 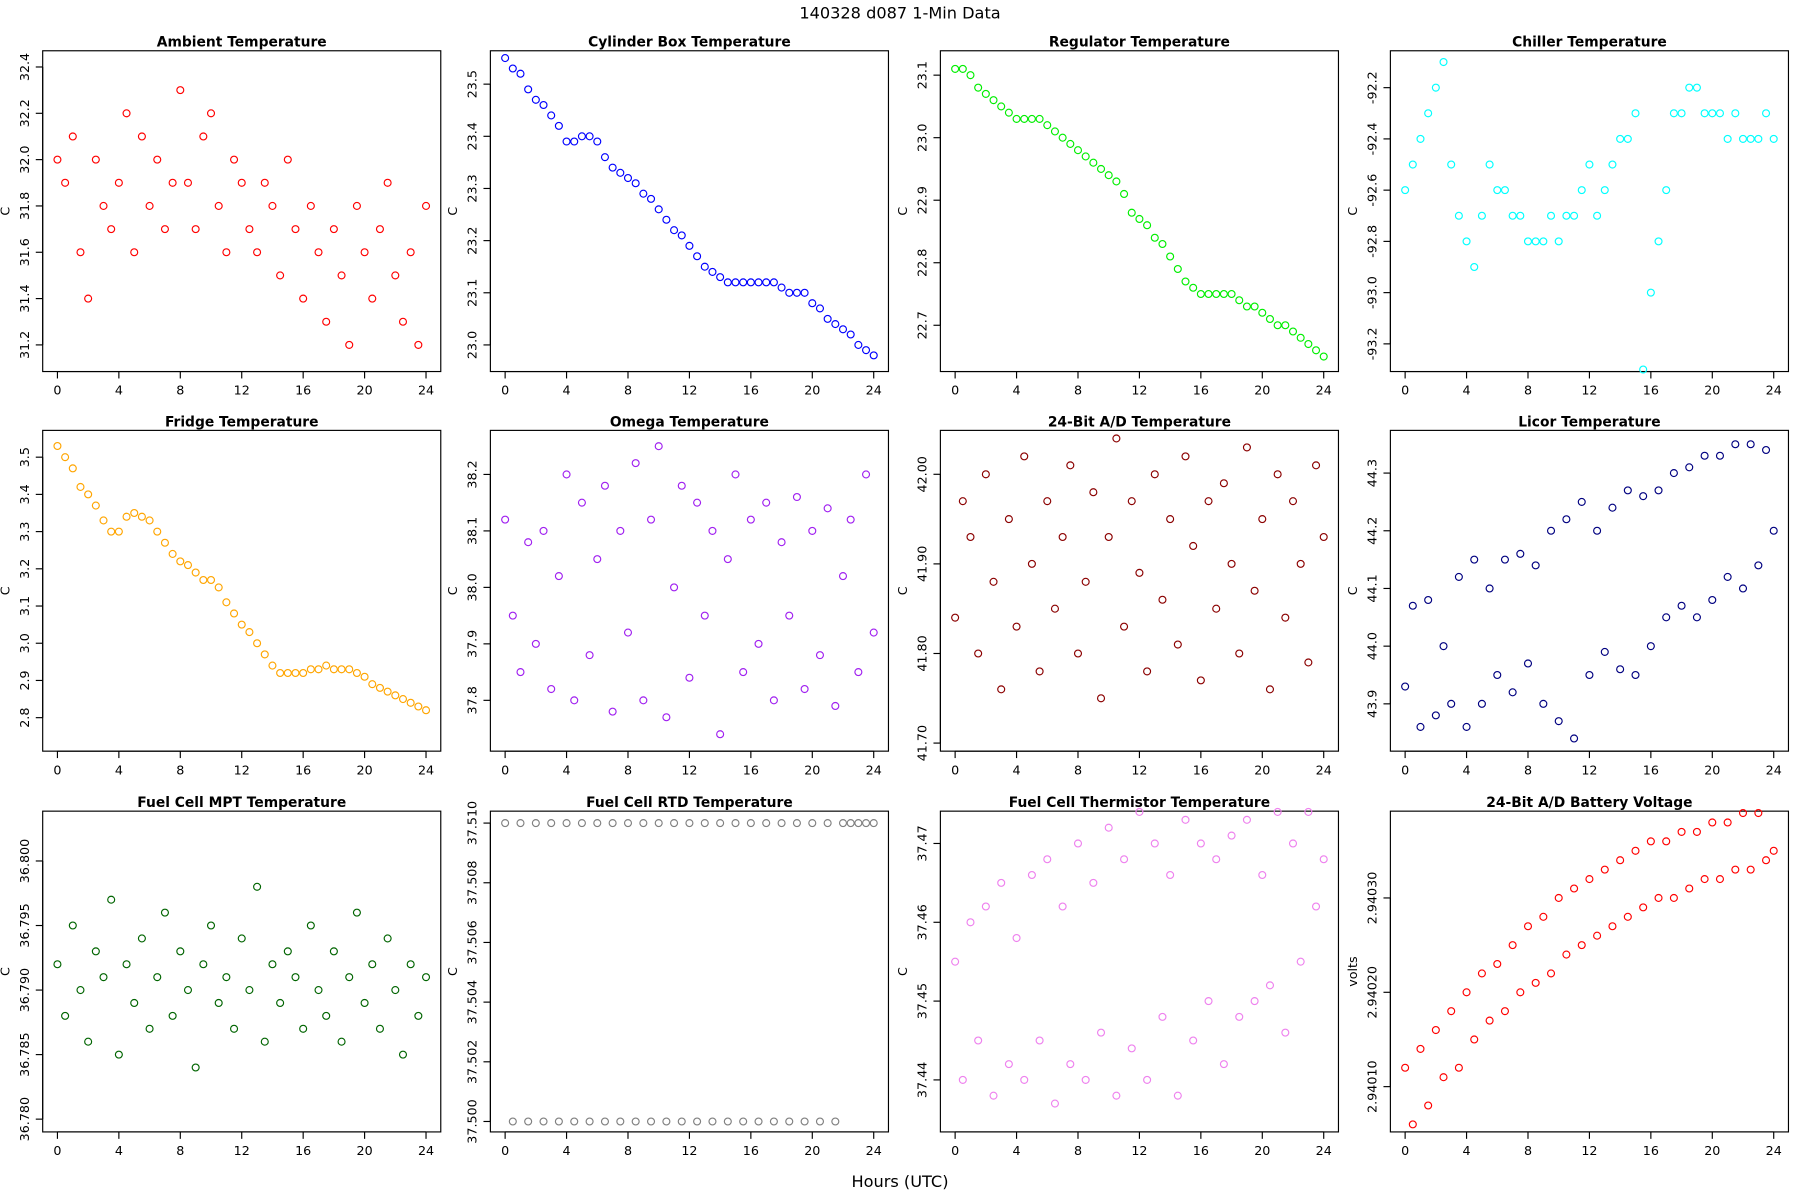 What do you see at coordinates (472, 188) in the screenshot?
I see `y-tick-label: 23.3` at bounding box center [472, 188].